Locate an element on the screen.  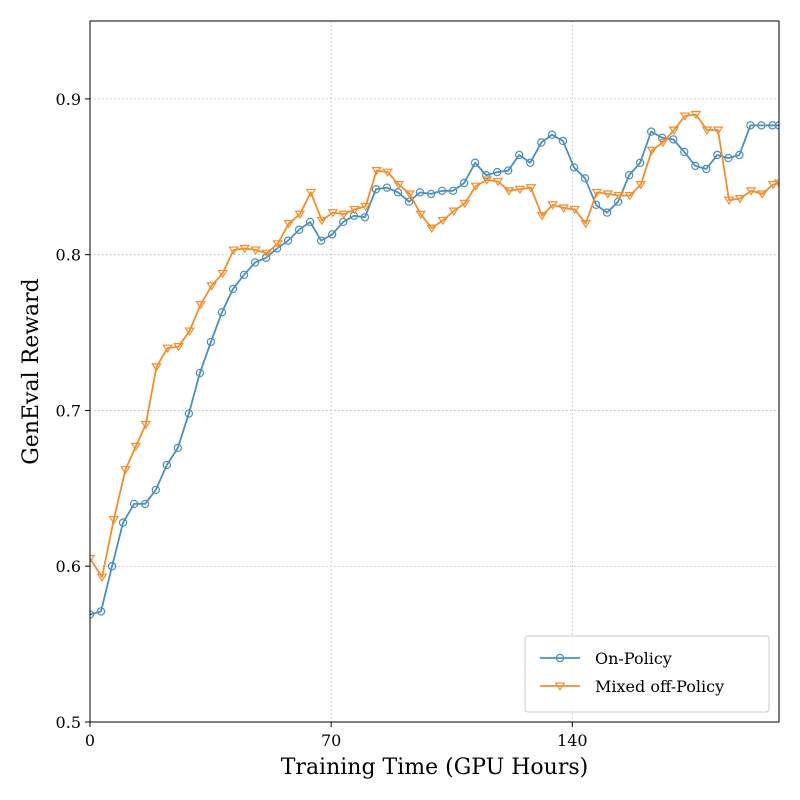
x-tick-label: 140 is located at coordinates (572, 740).